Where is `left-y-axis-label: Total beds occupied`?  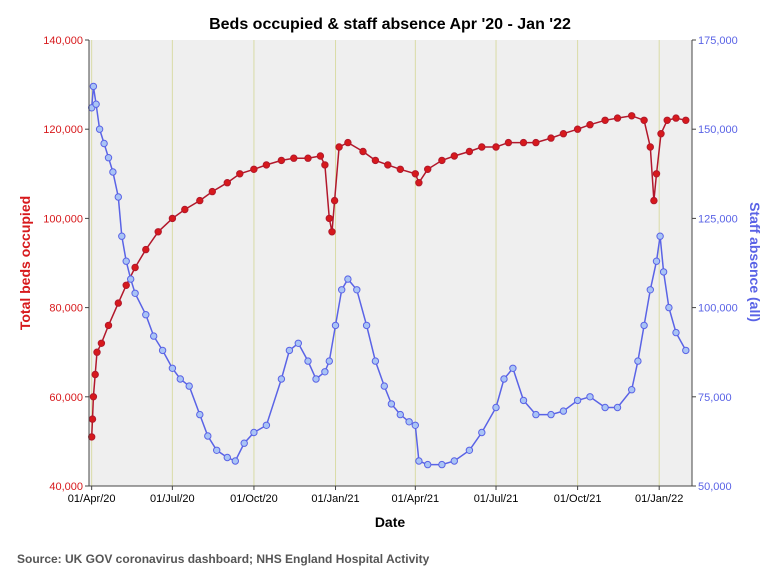 left-y-axis-label: Total beds occupied is located at coordinates (25, 263).